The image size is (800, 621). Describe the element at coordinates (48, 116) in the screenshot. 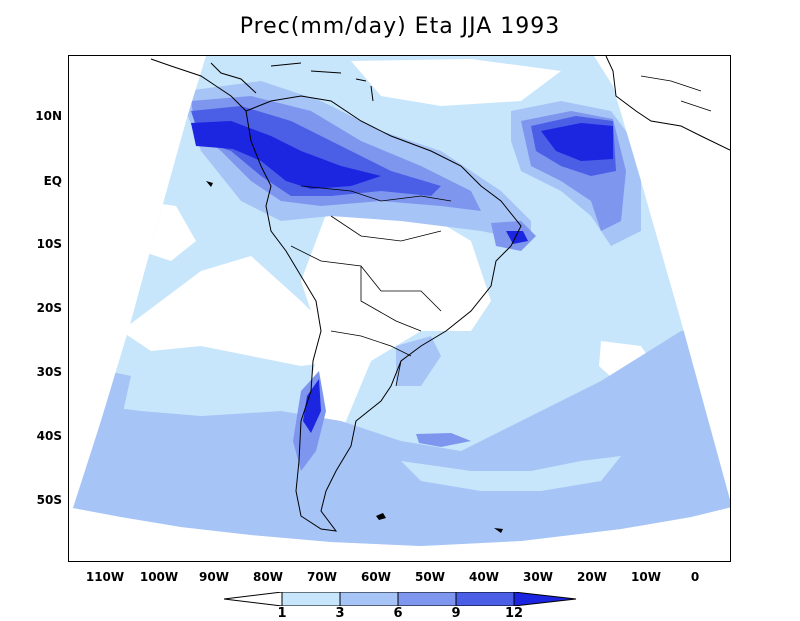

I see `lat-label-10n: 10N` at that location.